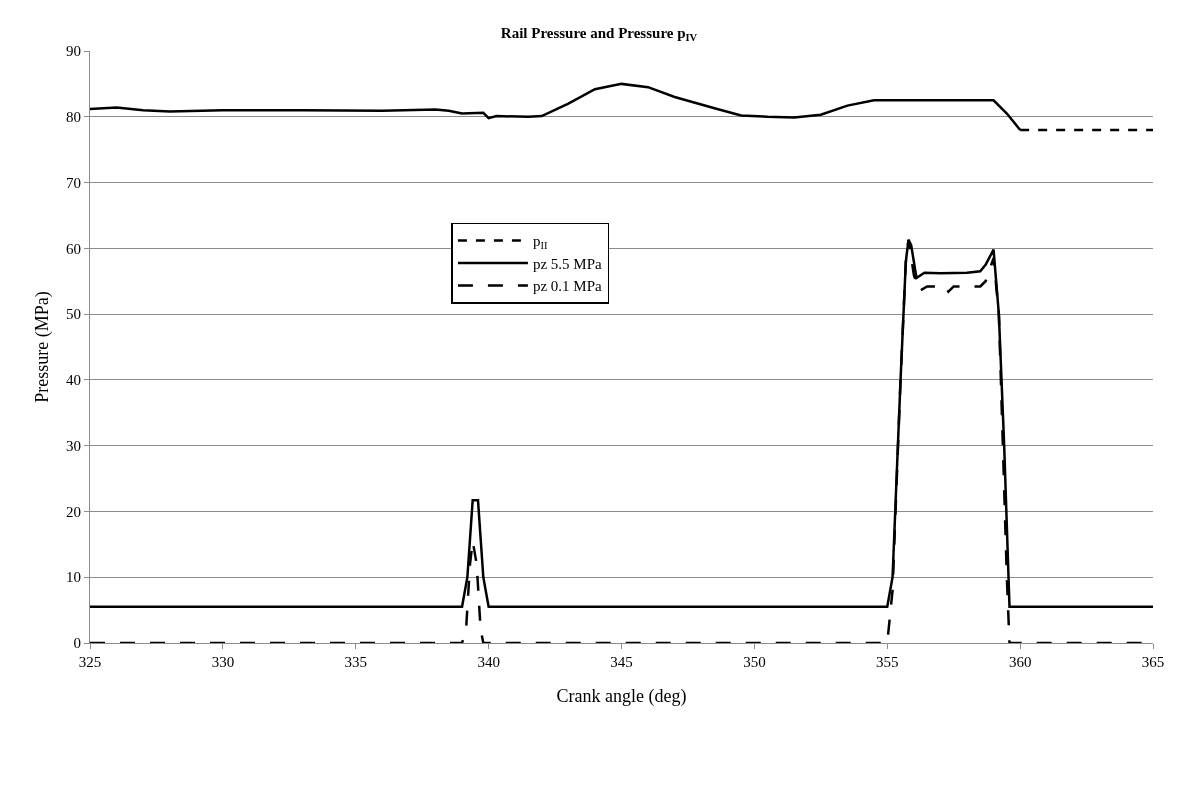 The width and height of the screenshot is (1198, 788). What do you see at coordinates (73, 577) in the screenshot?
I see `y-tick-label: 10` at bounding box center [73, 577].